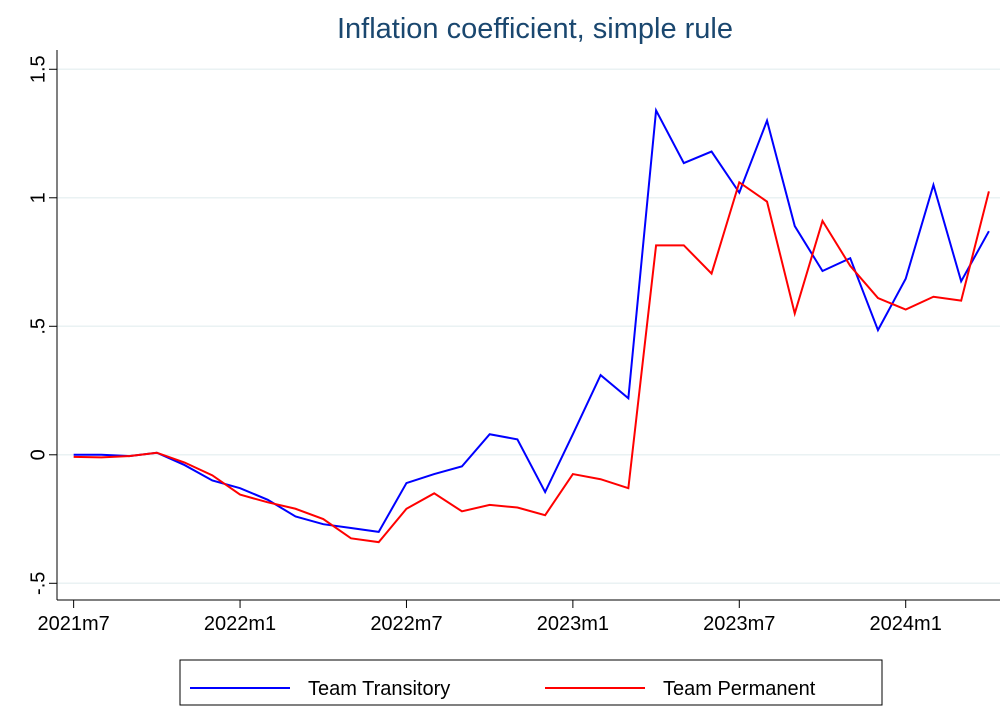 The image size is (1002, 708). I want to click on y-tick-label: 0, so click(38, 454).